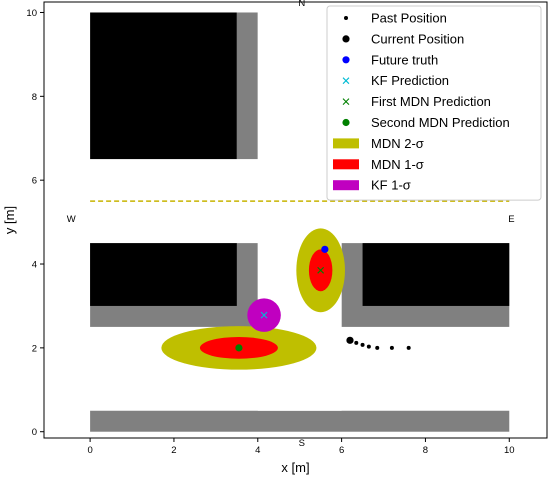  I want to click on legend-label: First MDN Prediction, so click(431, 101).